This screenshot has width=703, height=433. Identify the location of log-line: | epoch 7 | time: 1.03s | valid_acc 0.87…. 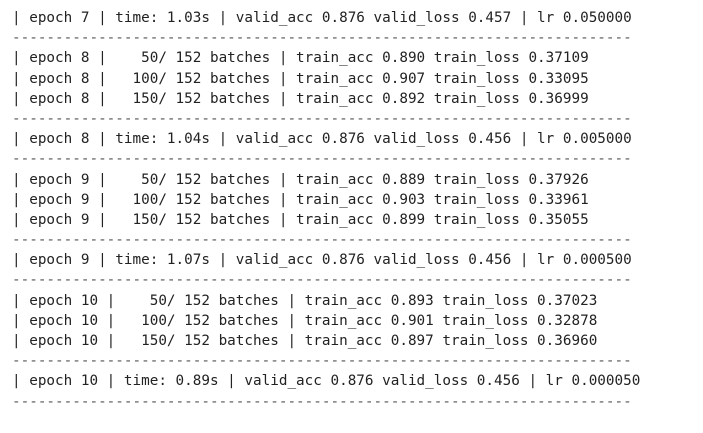
(322, 18).